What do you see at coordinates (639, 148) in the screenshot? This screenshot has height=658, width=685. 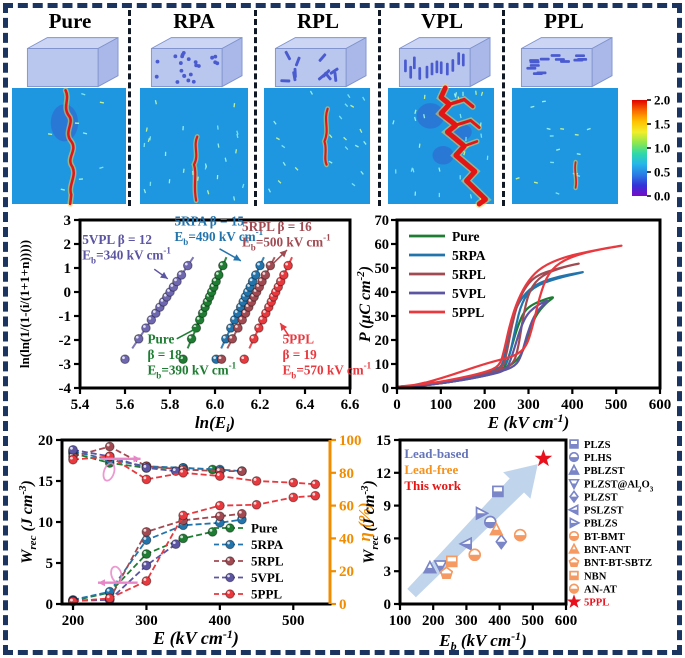 I see `colorbar-gradient` at bounding box center [639, 148].